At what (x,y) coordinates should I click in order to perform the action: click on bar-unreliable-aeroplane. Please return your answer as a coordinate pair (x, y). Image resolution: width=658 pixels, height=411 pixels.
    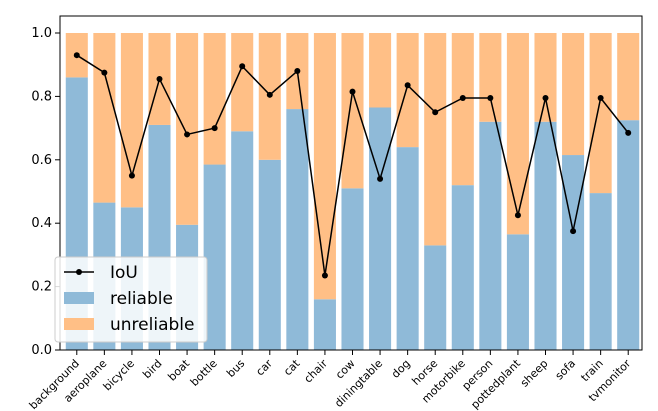
    Looking at the image, I should click on (104, 118).